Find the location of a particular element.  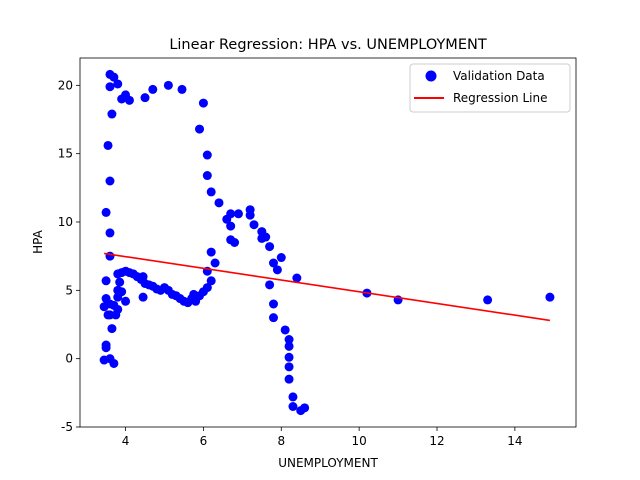

x-tick-label: 4 is located at coordinates (126, 441).